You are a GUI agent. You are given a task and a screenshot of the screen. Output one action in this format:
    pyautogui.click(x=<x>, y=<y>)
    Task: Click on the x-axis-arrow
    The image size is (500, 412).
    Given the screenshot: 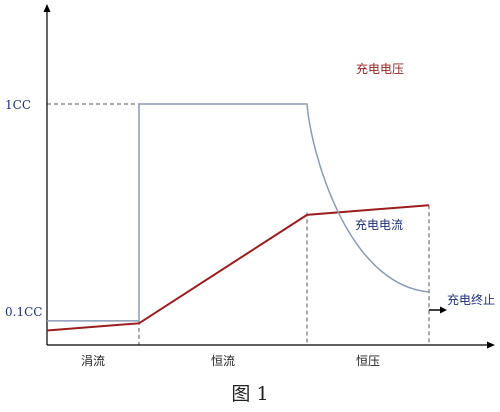 What is the action you would take?
    pyautogui.click(x=491, y=345)
    